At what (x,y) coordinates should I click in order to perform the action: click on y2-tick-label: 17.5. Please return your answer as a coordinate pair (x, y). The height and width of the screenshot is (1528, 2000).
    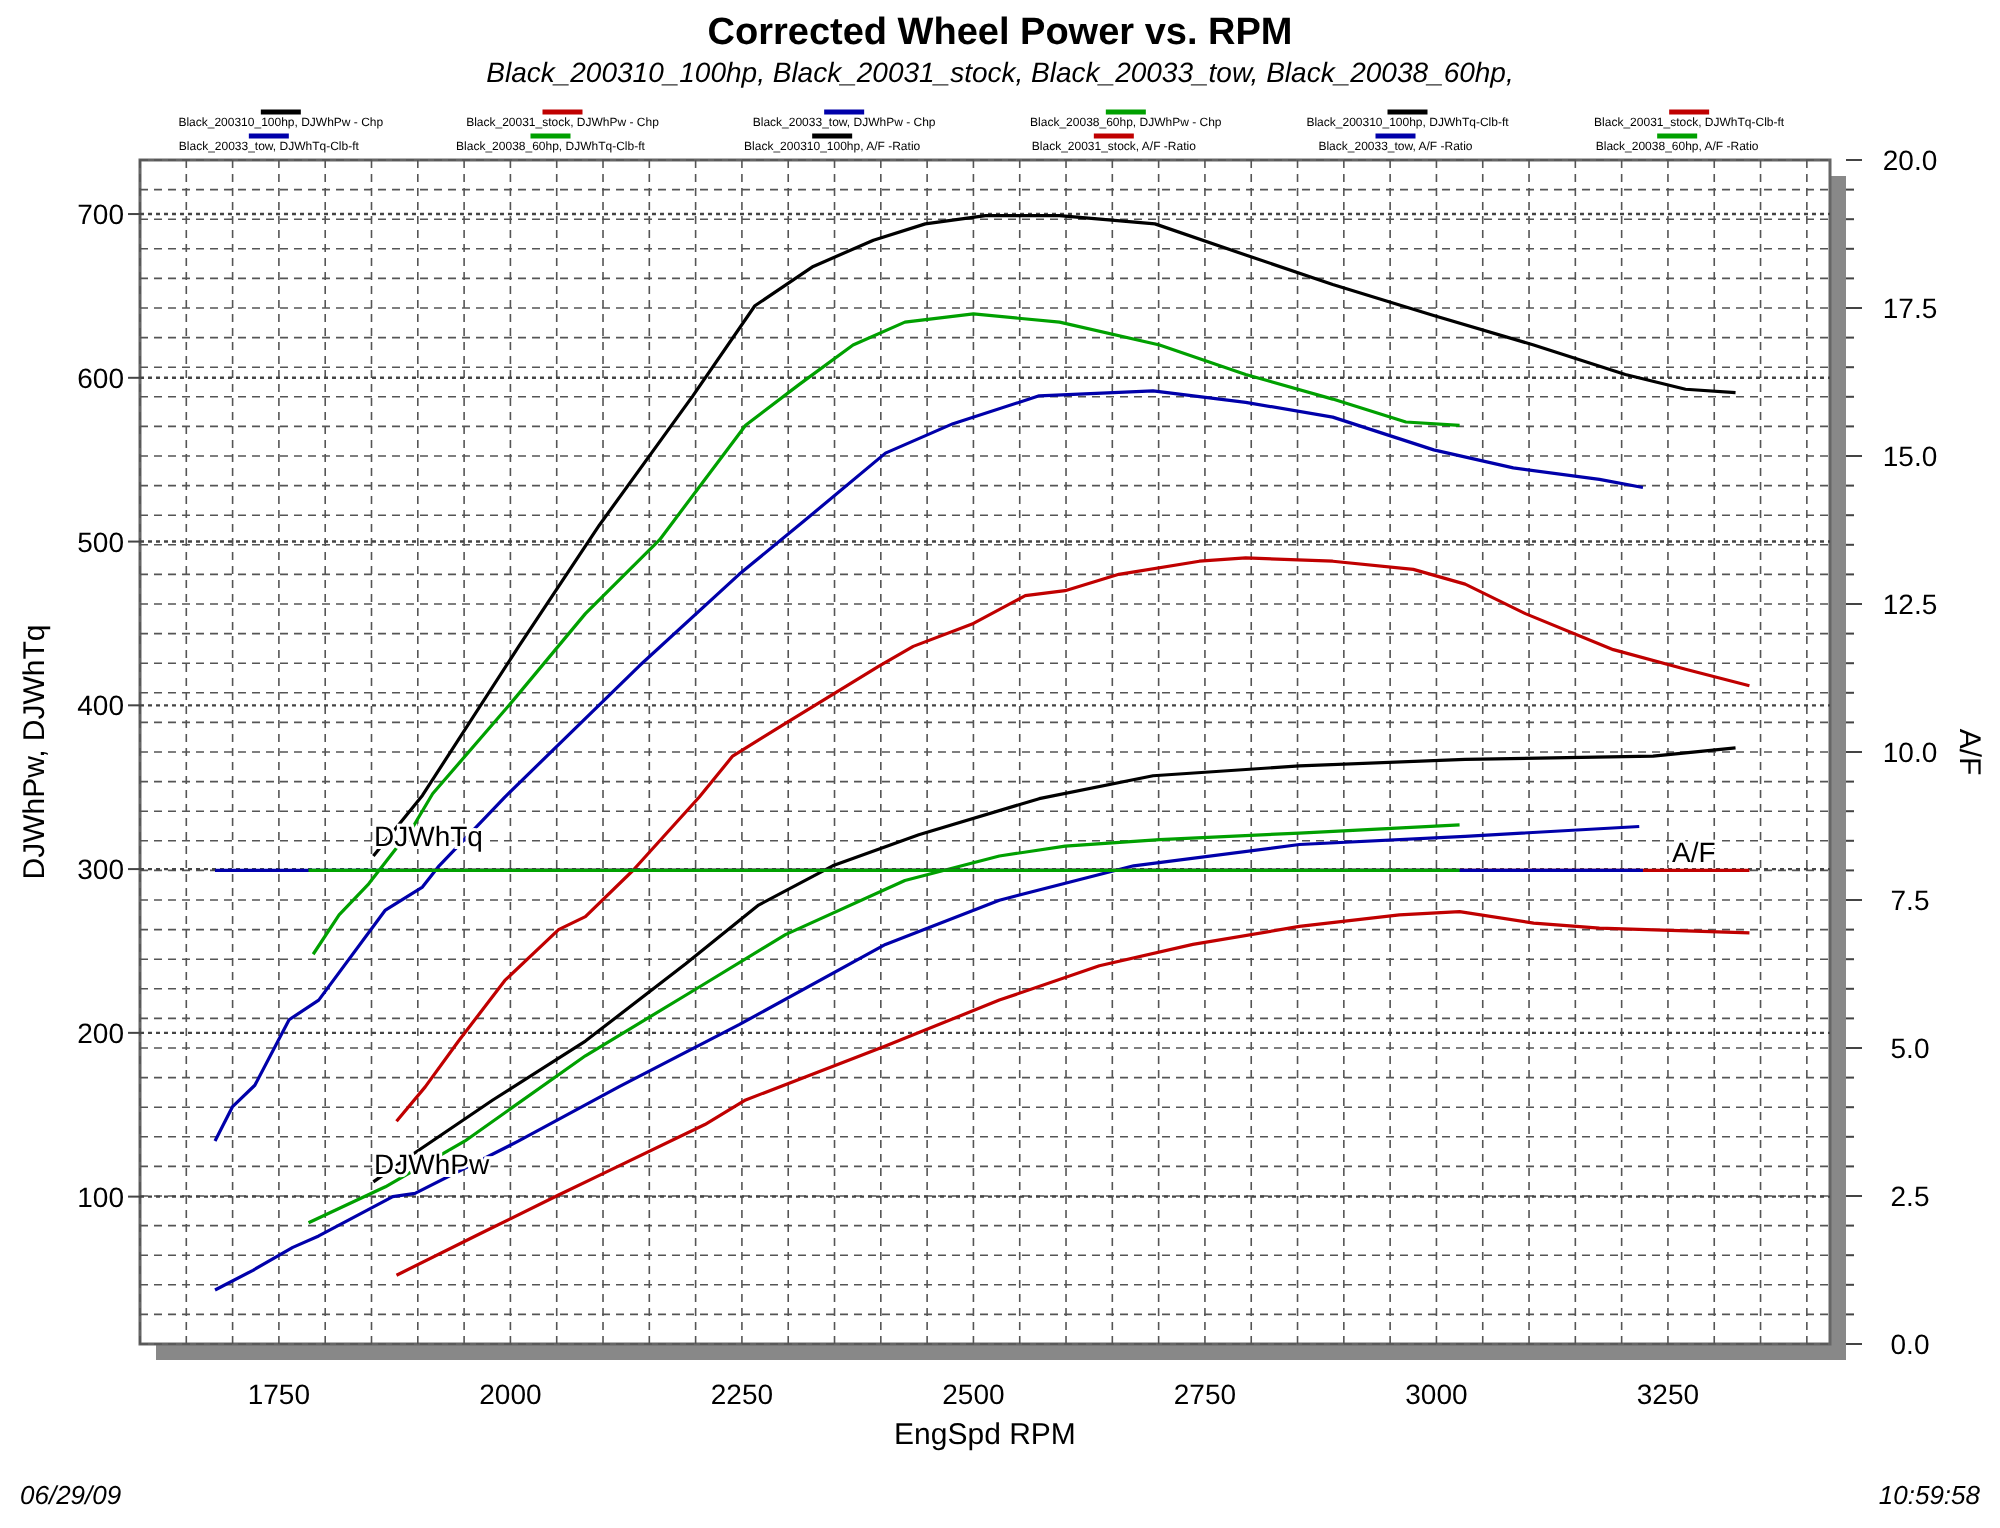
    Looking at the image, I should click on (1910, 308).